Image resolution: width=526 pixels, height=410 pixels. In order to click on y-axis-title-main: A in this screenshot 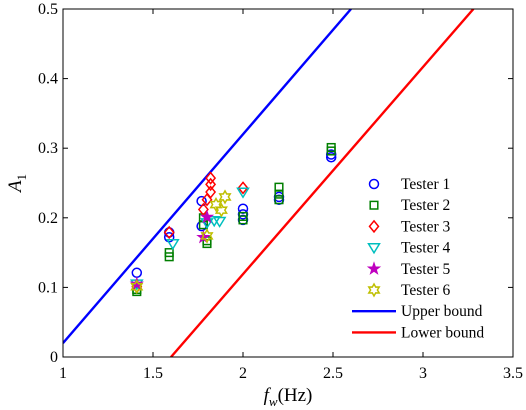, I will do `click(15, 187)`.